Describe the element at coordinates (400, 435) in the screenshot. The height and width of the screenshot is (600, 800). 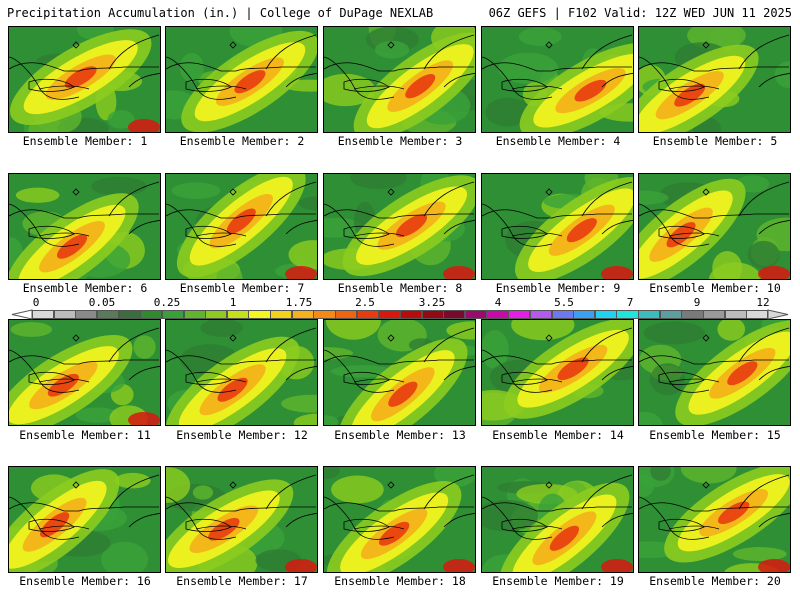
I see `ensemble-member-label: Ensemble Member: 13` at that location.